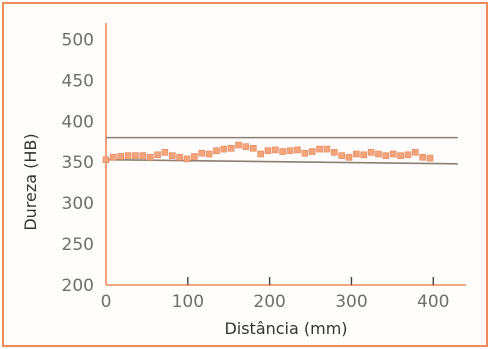 This screenshot has width=492, height=349. What do you see at coordinates (78, 40) in the screenshot?
I see `y-tick-label: 500` at bounding box center [78, 40].